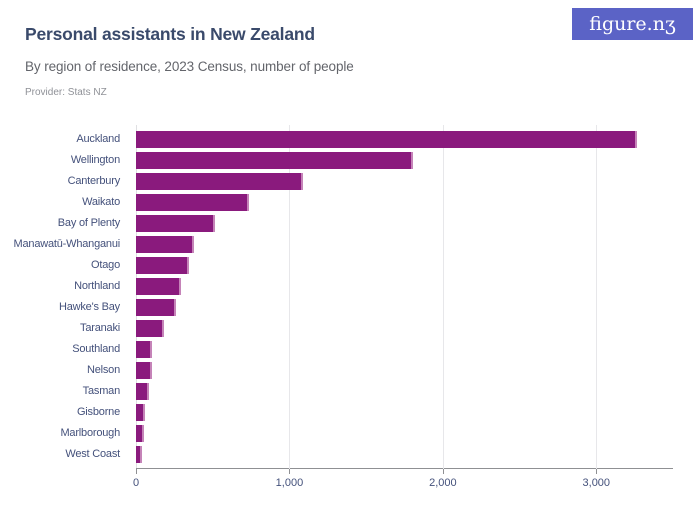  Describe the element at coordinates (144, 349) in the screenshot. I see `bar-southland` at that location.